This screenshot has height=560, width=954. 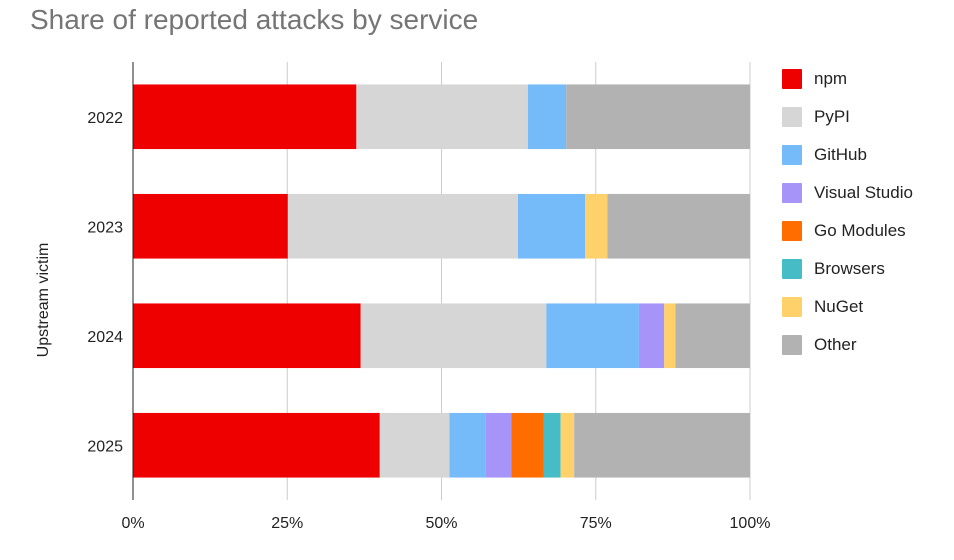 I want to click on bar-browsers-2025, so click(x=552, y=445).